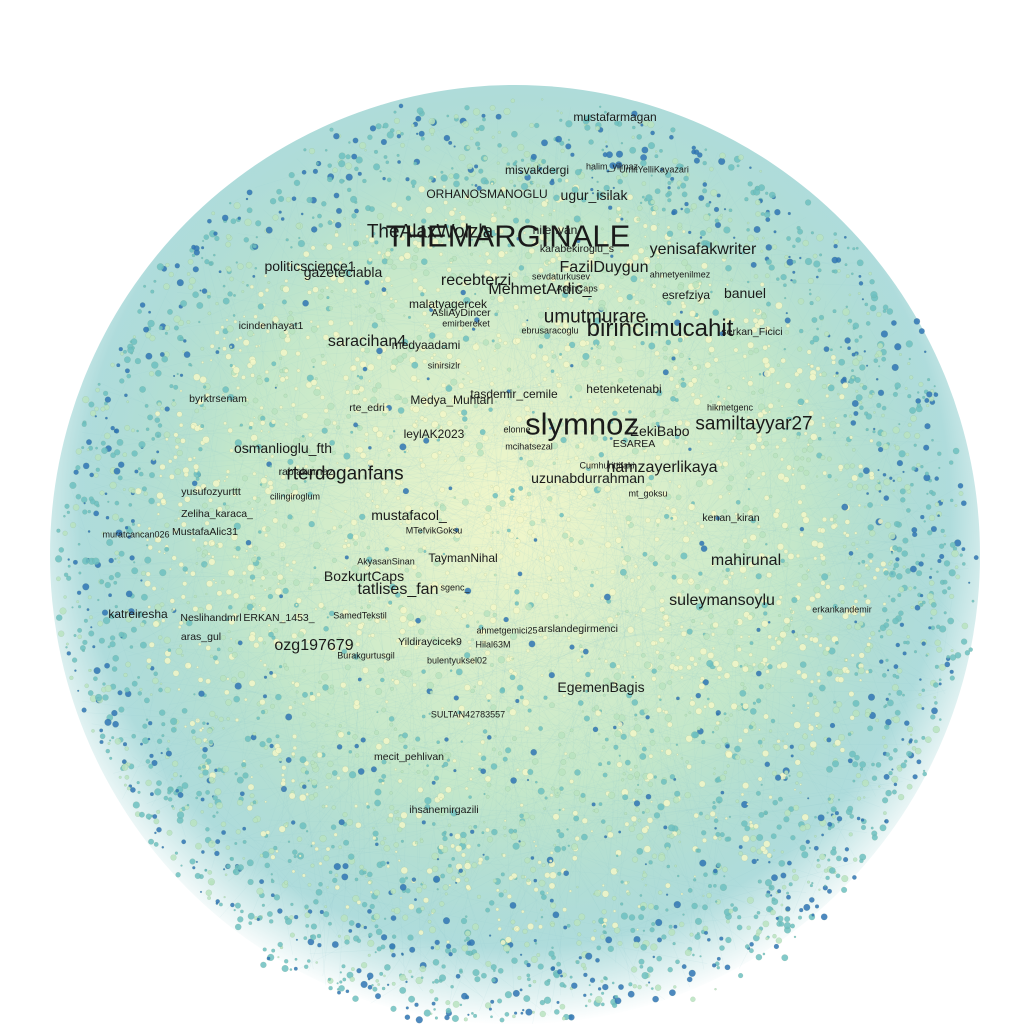 The image size is (1024, 1024). I want to click on node-label: sevdaturkusev, so click(561, 276).